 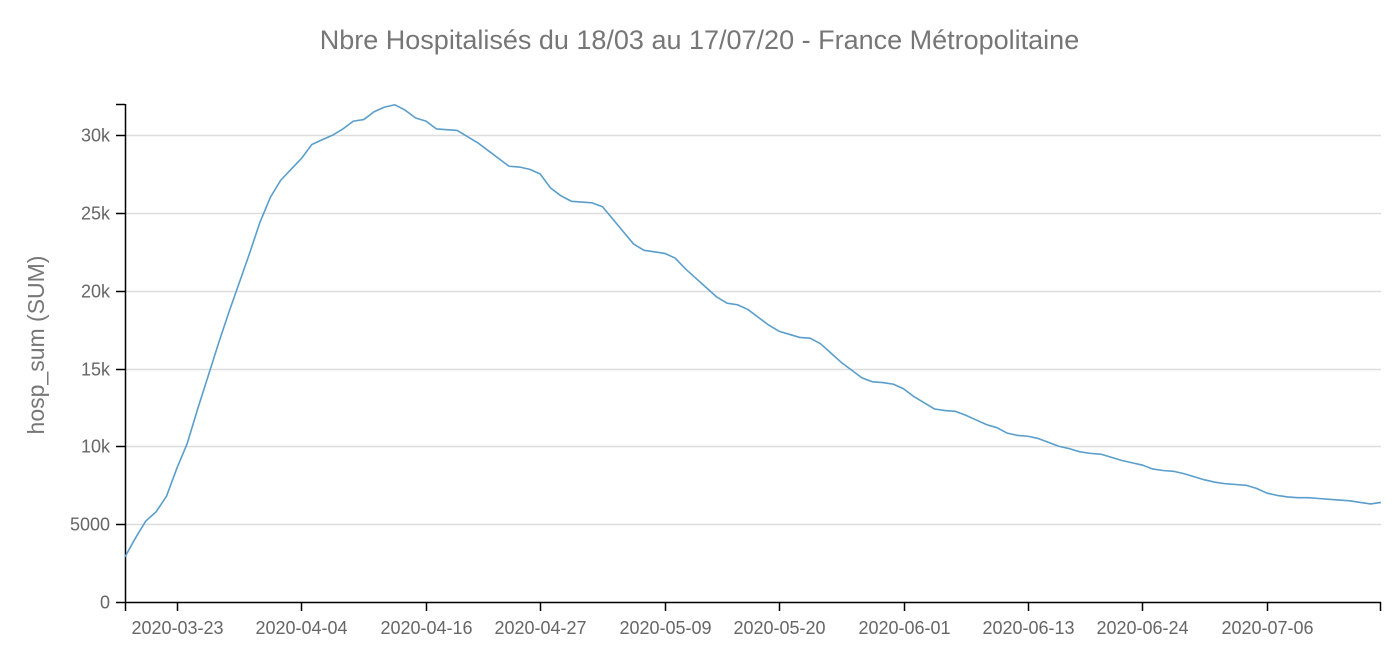 What do you see at coordinates (90, 525) in the screenshot?
I see `y-tick-label: 5000` at bounding box center [90, 525].